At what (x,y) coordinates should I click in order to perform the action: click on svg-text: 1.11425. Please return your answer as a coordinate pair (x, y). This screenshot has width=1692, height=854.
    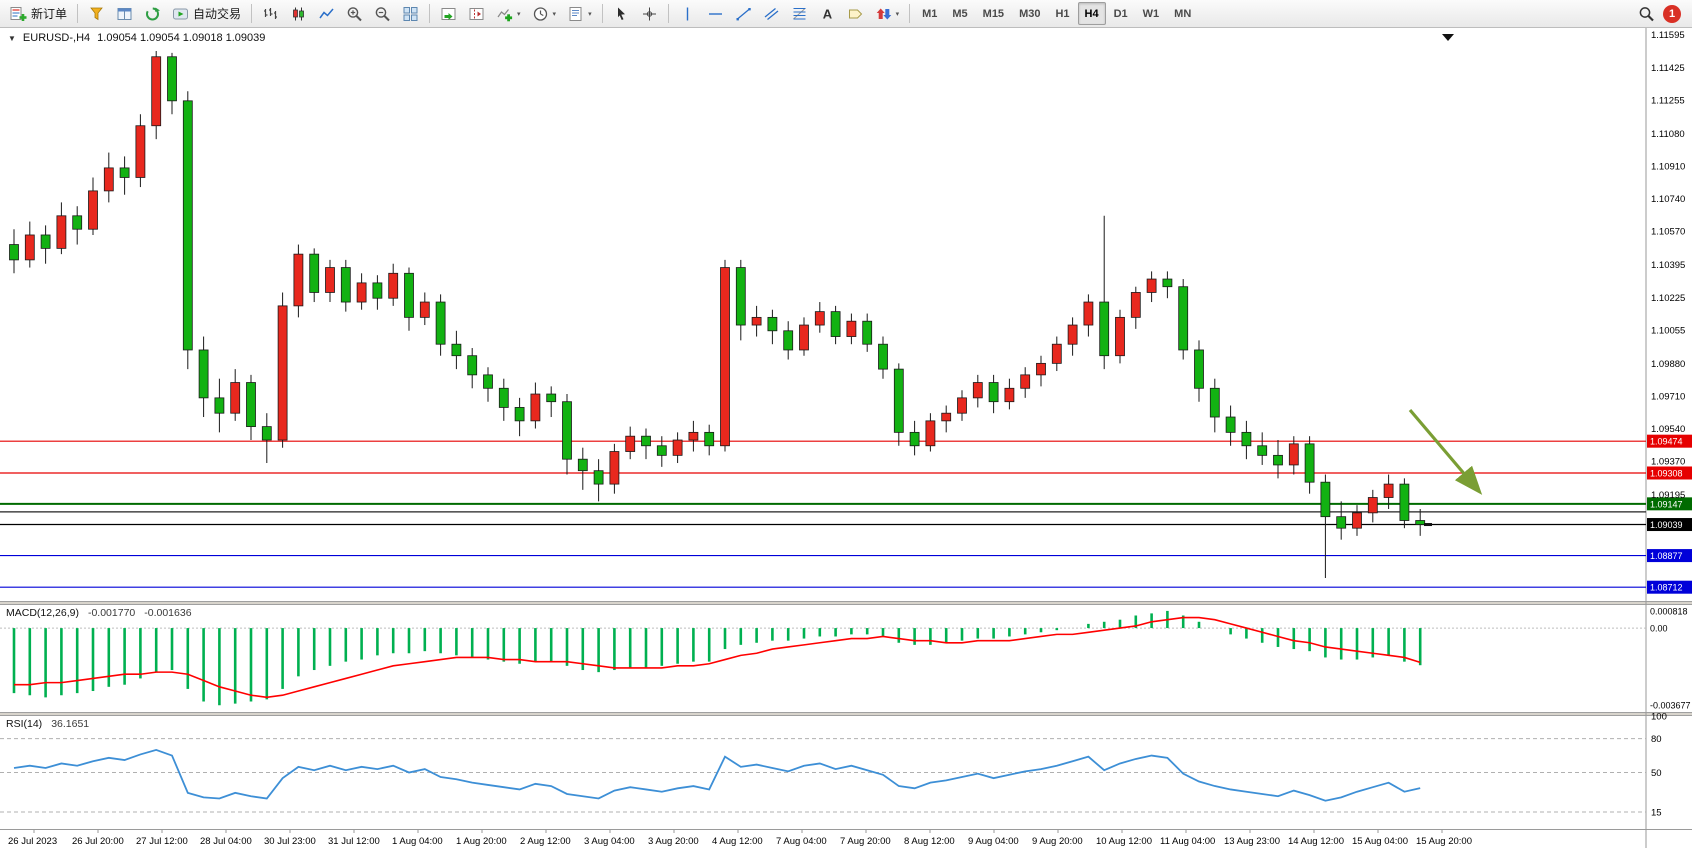
    Looking at the image, I should click on (1668, 68).